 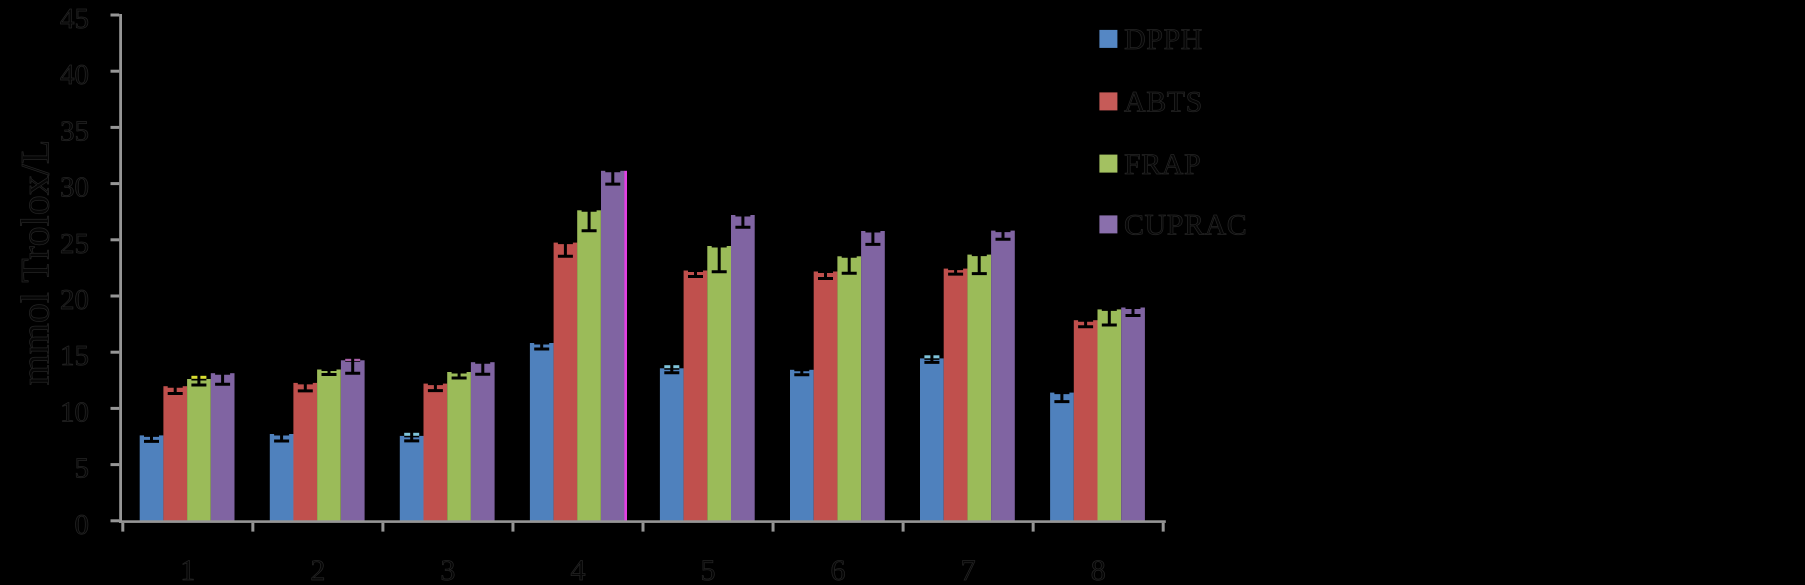 What do you see at coordinates (82, 525) in the screenshot?
I see `svg-text: 0` at bounding box center [82, 525].